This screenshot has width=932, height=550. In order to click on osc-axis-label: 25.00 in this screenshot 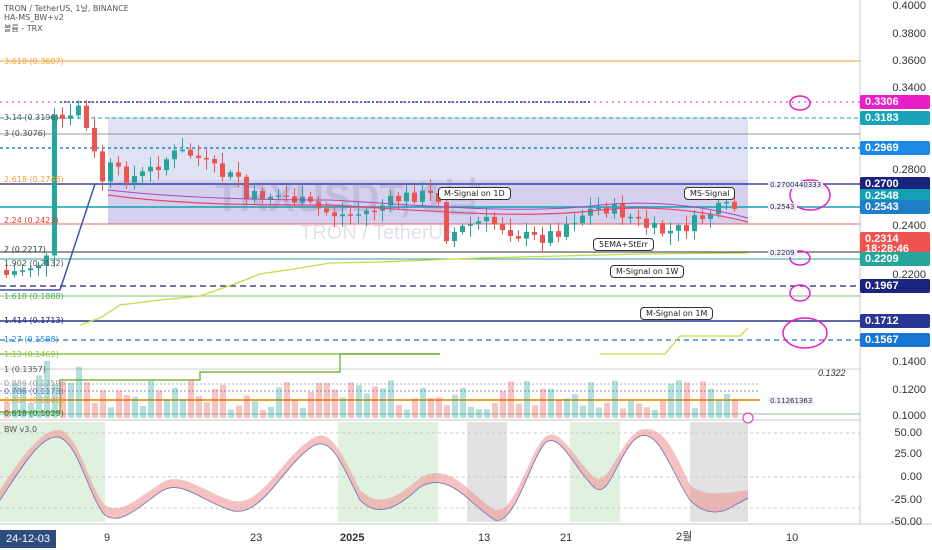, I will do `click(908, 454)`.